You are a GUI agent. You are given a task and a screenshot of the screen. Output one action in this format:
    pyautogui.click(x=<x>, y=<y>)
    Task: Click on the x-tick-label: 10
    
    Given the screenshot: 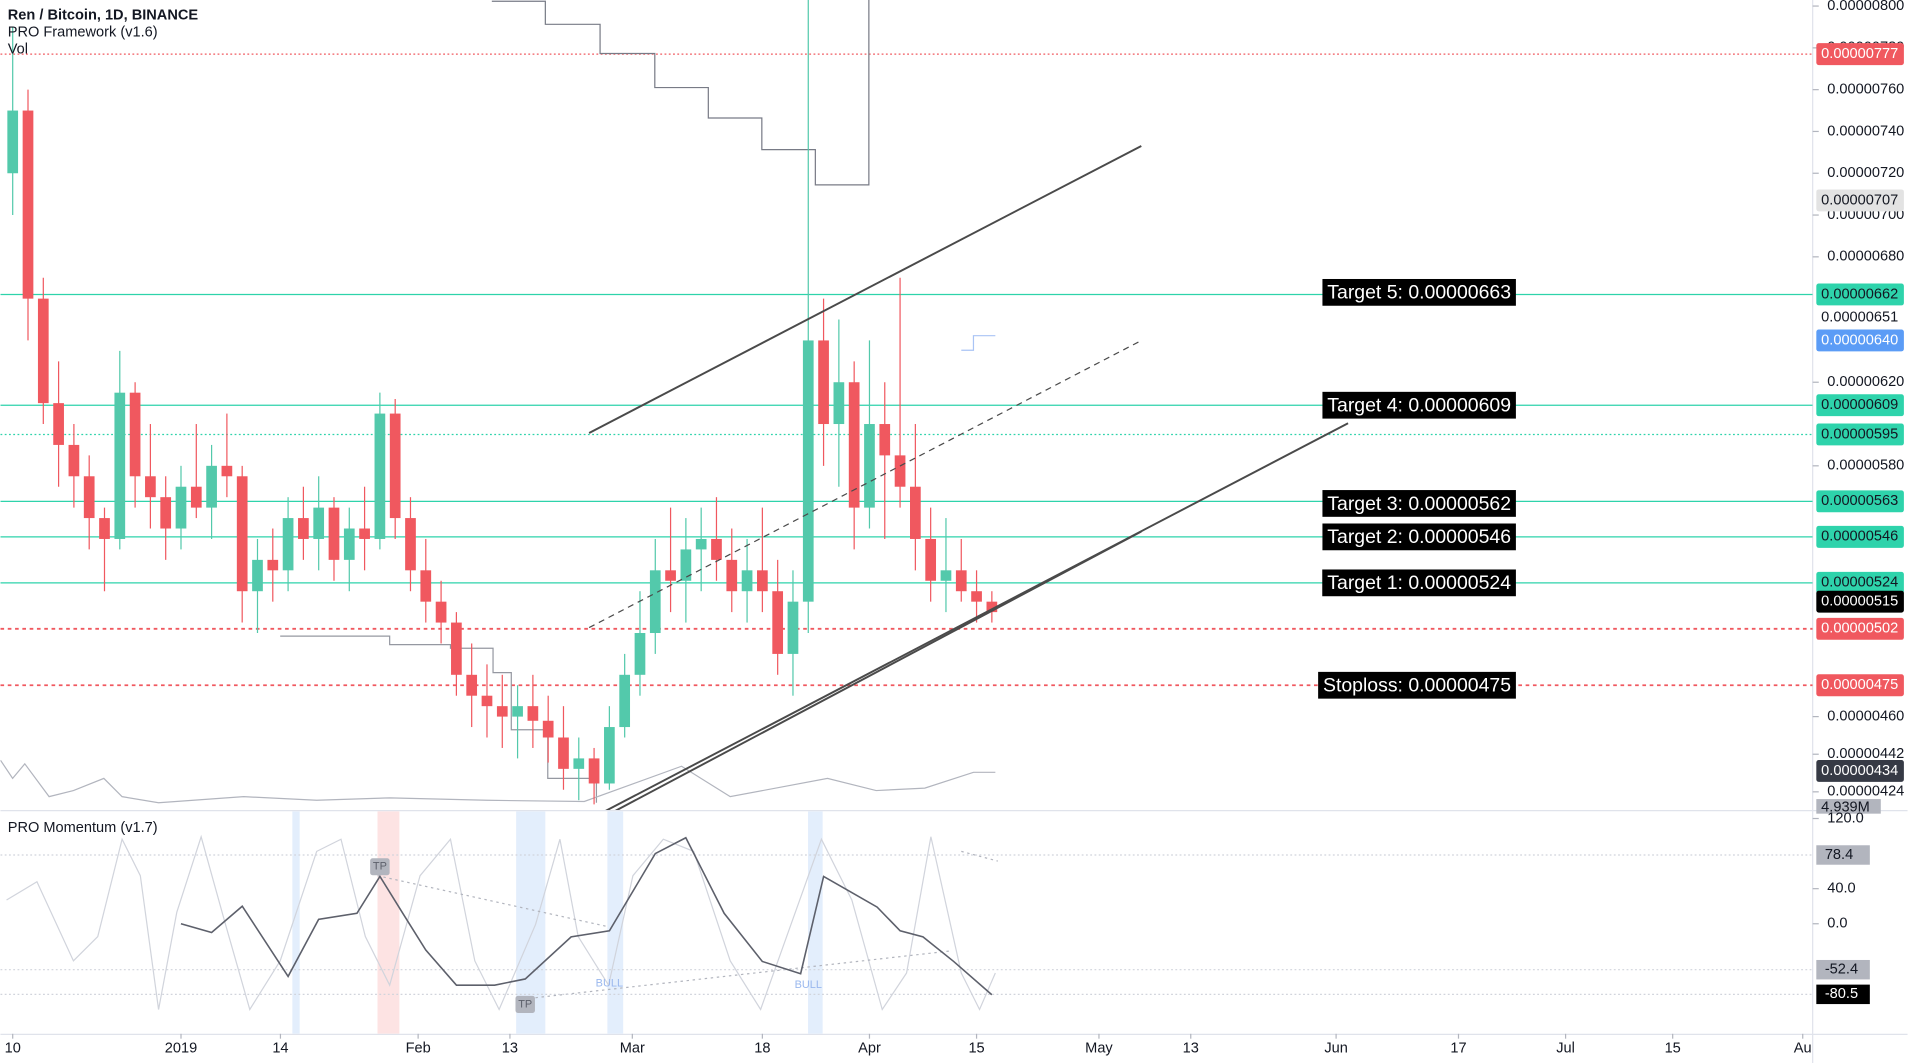 What is the action you would take?
    pyautogui.click(x=13, y=1048)
    